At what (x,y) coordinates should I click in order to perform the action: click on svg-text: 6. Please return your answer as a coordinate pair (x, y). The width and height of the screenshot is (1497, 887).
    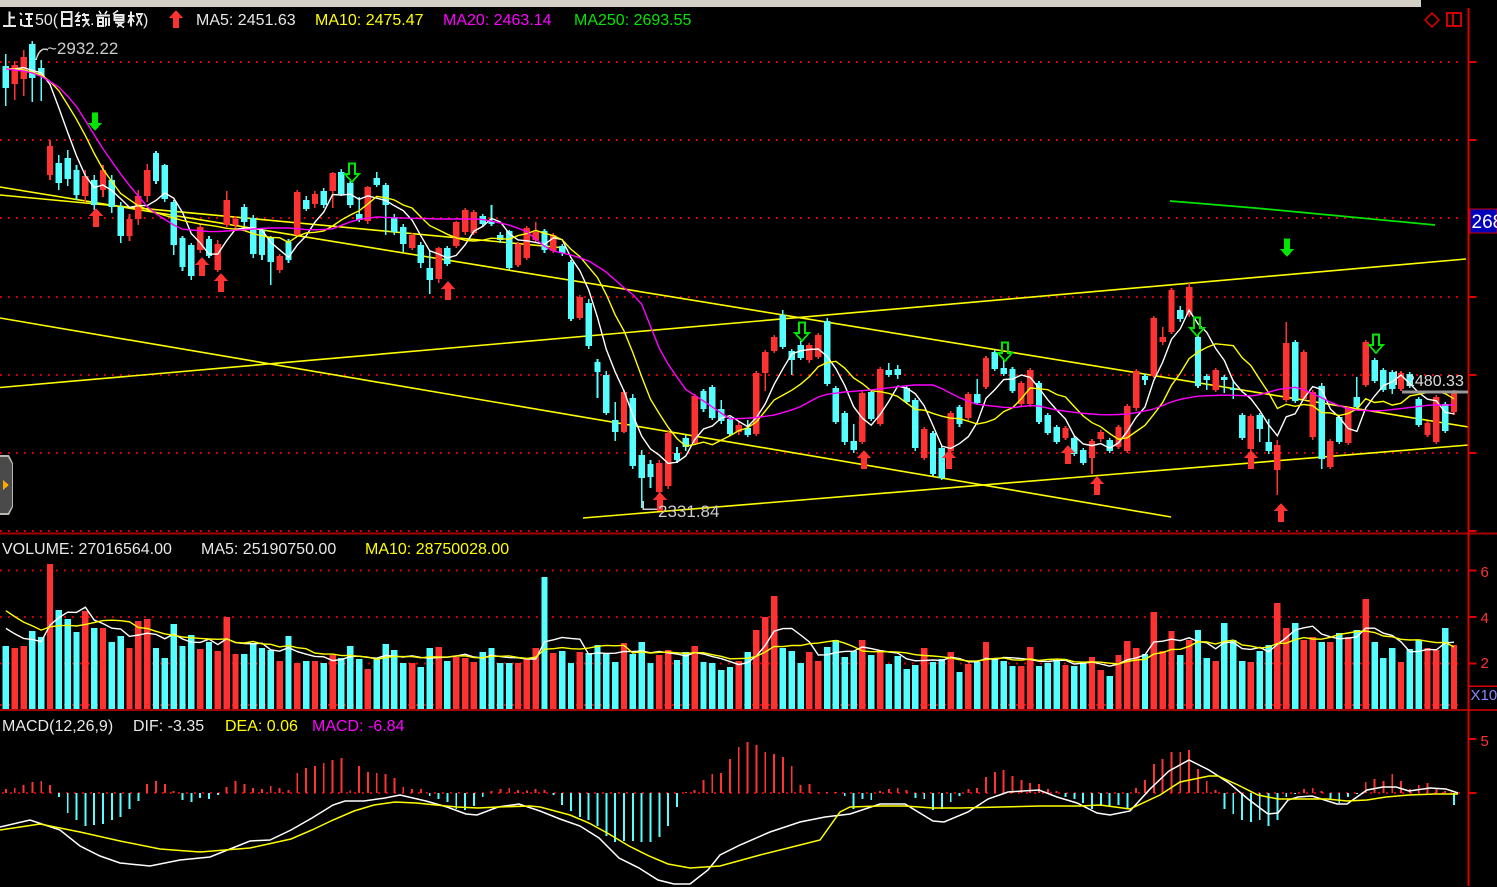
    Looking at the image, I should click on (1485, 572).